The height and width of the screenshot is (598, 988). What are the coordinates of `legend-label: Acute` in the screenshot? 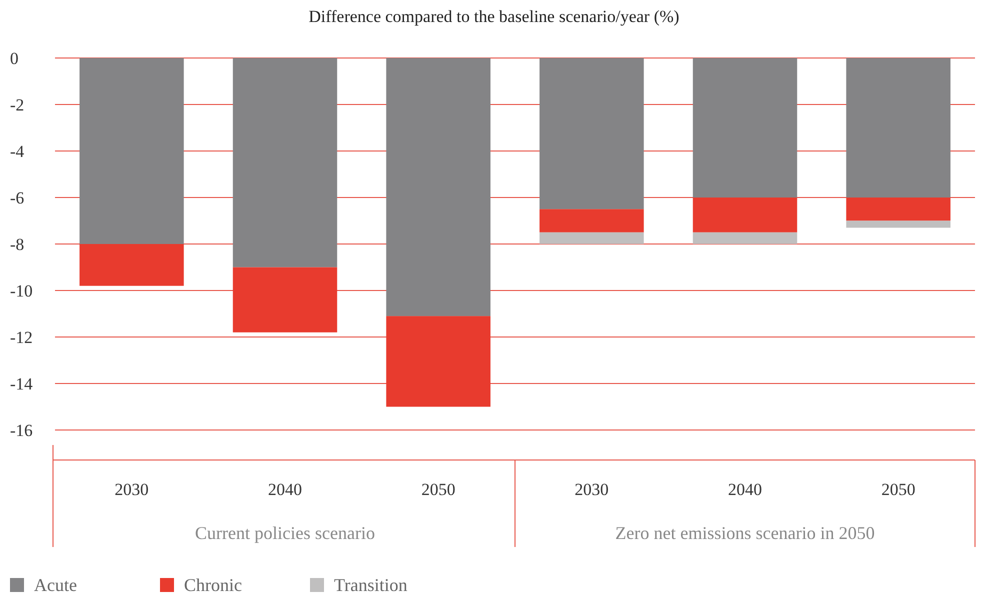 It's located at (55, 585).